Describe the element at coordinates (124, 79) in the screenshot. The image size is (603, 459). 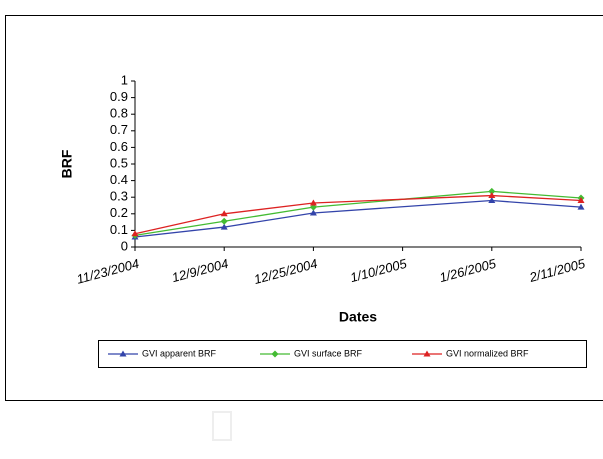
I see `y-tick-label: 1` at that location.